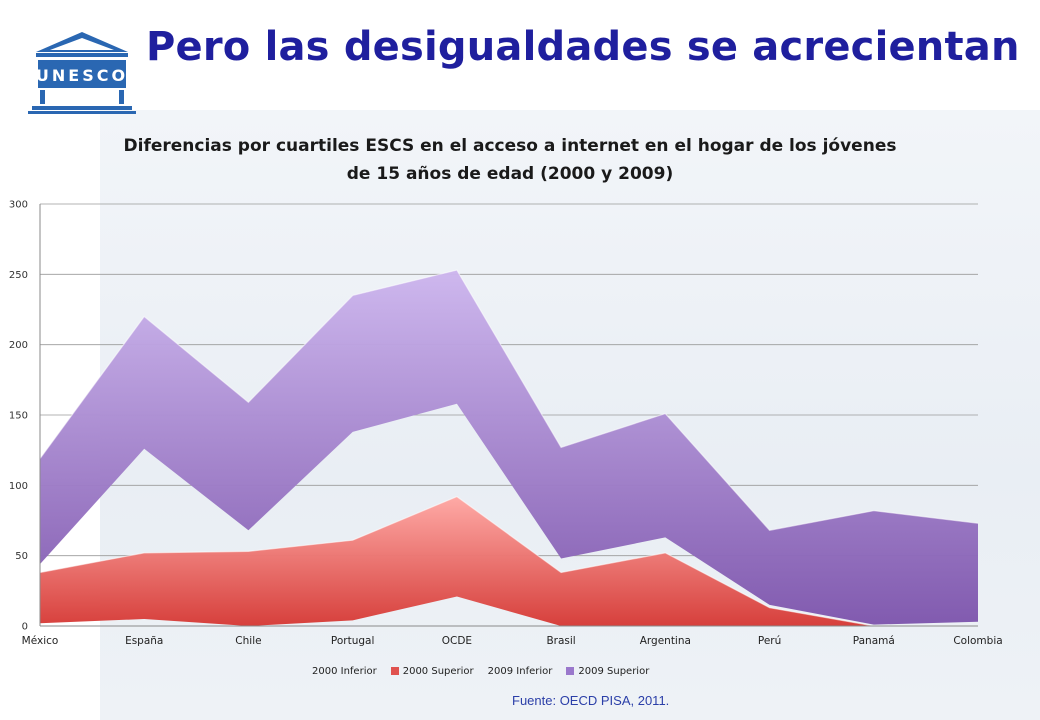  I want to click on source-note: Fuente: OECD PISA, 2011., so click(591, 700).